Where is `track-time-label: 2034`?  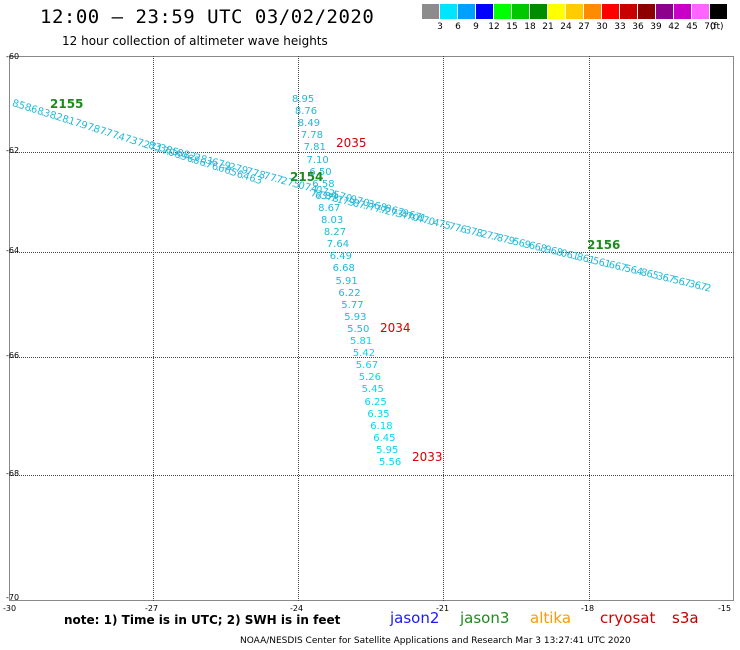 track-time-label: 2034 is located at coordinates (395, 328).